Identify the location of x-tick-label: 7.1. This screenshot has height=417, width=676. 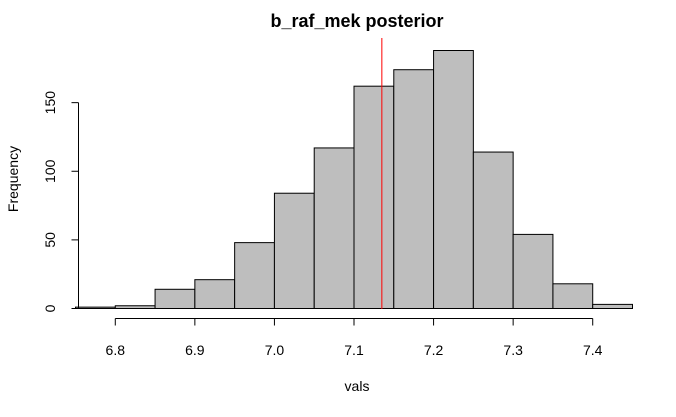
(354, 350).